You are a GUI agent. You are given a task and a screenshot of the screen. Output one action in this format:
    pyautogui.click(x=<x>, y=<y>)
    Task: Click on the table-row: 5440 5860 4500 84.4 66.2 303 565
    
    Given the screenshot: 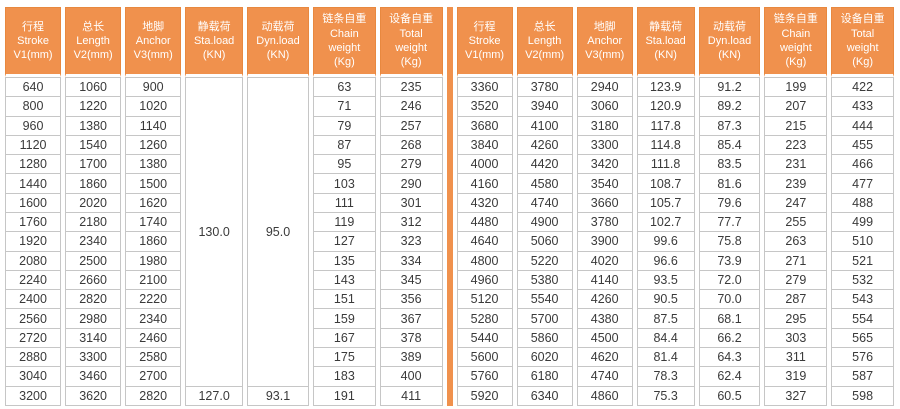 What is the action you would take?
    pyautogui.click(x=675, y=338)
    